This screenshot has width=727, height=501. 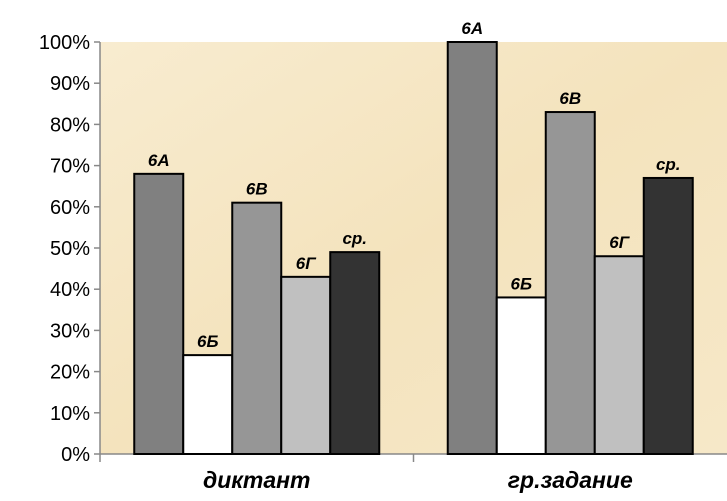 What do you see at coordinates (70, 84) in the screenshot?
I see `y-tick-label: 90%` at bounding box center [70, 84].